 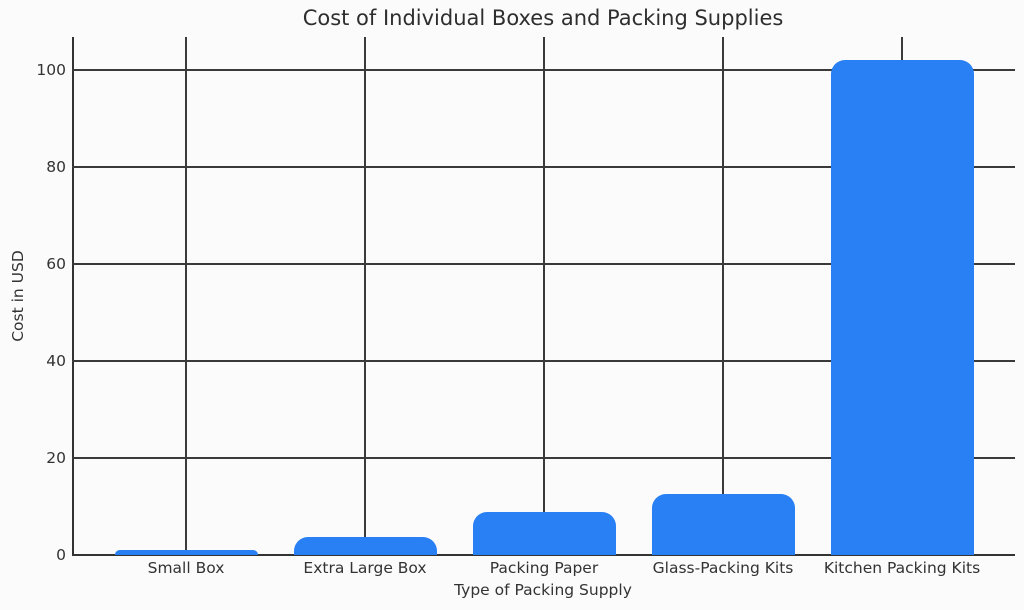 What do you see at coordinates (56, 361) in the screenshot?
I see `y-tick-label: 40` at bounding box center [56, 361].